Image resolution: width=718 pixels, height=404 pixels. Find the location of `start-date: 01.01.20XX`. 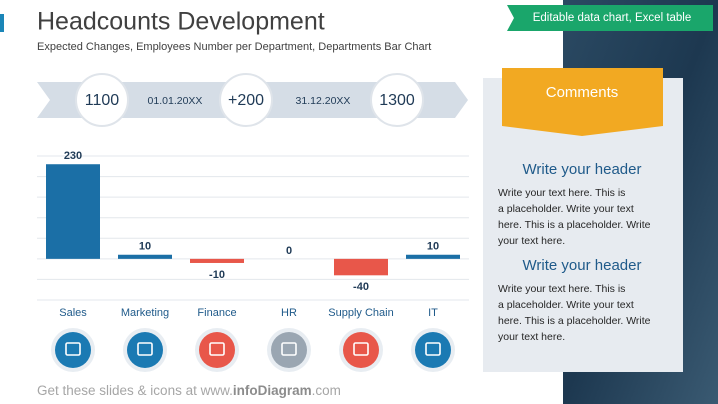

start-date: 01.01.20XX is located at coordinates (175, 101).